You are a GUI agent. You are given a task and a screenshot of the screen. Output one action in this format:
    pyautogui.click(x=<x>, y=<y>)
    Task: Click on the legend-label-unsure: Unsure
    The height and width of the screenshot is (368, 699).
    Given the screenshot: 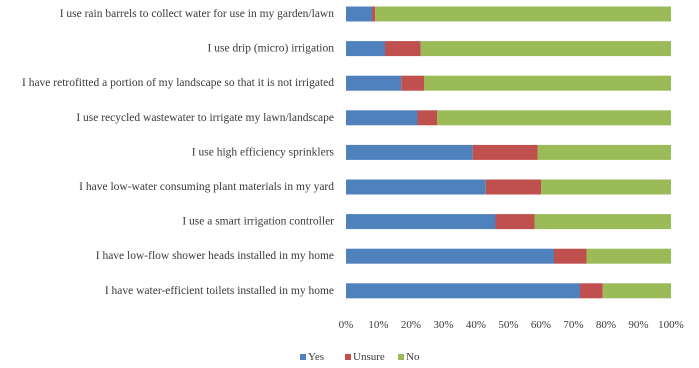 What is the action you would take?
    pyautogui.click(x=369, y=357)
    